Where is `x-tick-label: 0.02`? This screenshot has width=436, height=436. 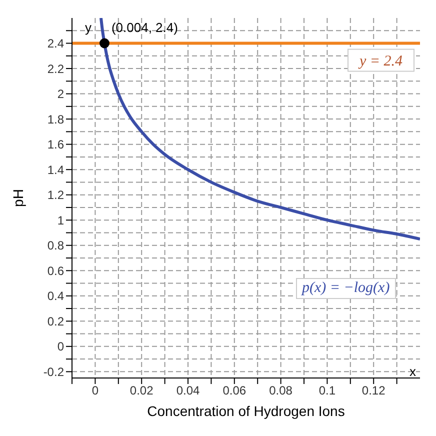
x-tick-label: 0.02 is located at coordinates (142, 391).